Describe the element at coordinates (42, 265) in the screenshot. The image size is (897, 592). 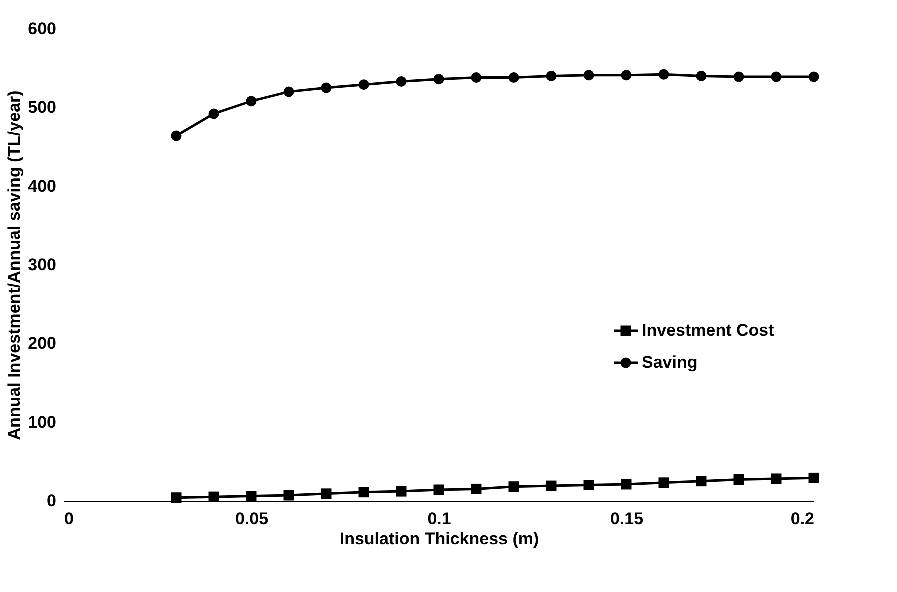
I see `y-tick-label: 300` at that location.